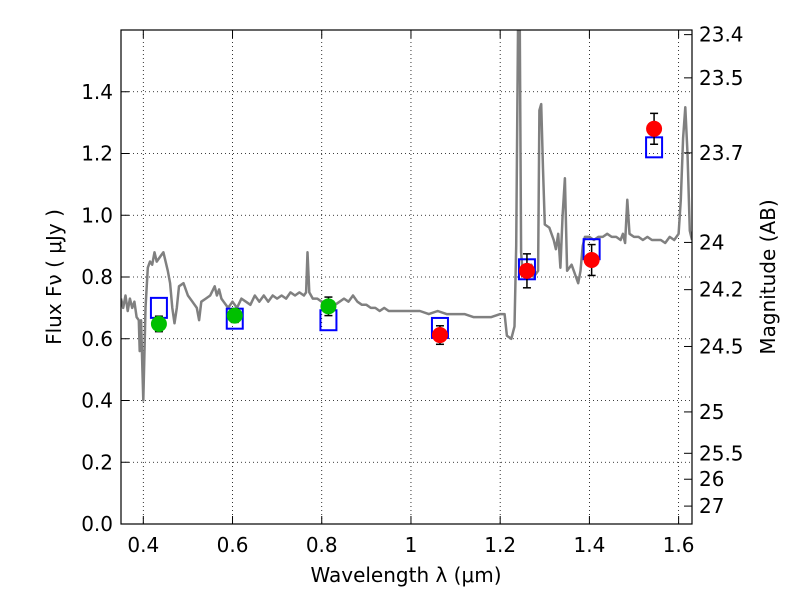 This screenshot has height=600, width=800. I want to click on y-tick-label: 0.4, so click(97, 401).